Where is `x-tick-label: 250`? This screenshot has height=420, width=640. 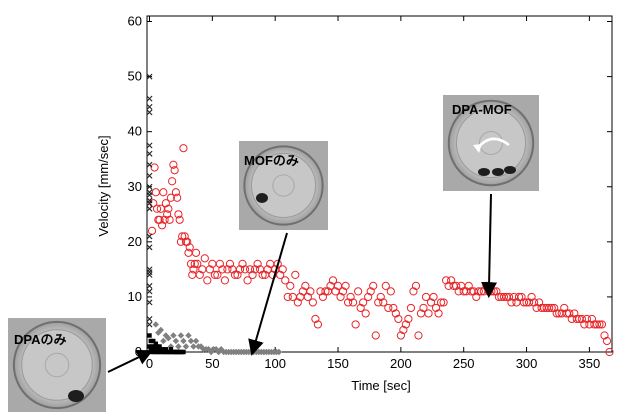 x-tick-label: 250 is located at coordinates (464, 363).